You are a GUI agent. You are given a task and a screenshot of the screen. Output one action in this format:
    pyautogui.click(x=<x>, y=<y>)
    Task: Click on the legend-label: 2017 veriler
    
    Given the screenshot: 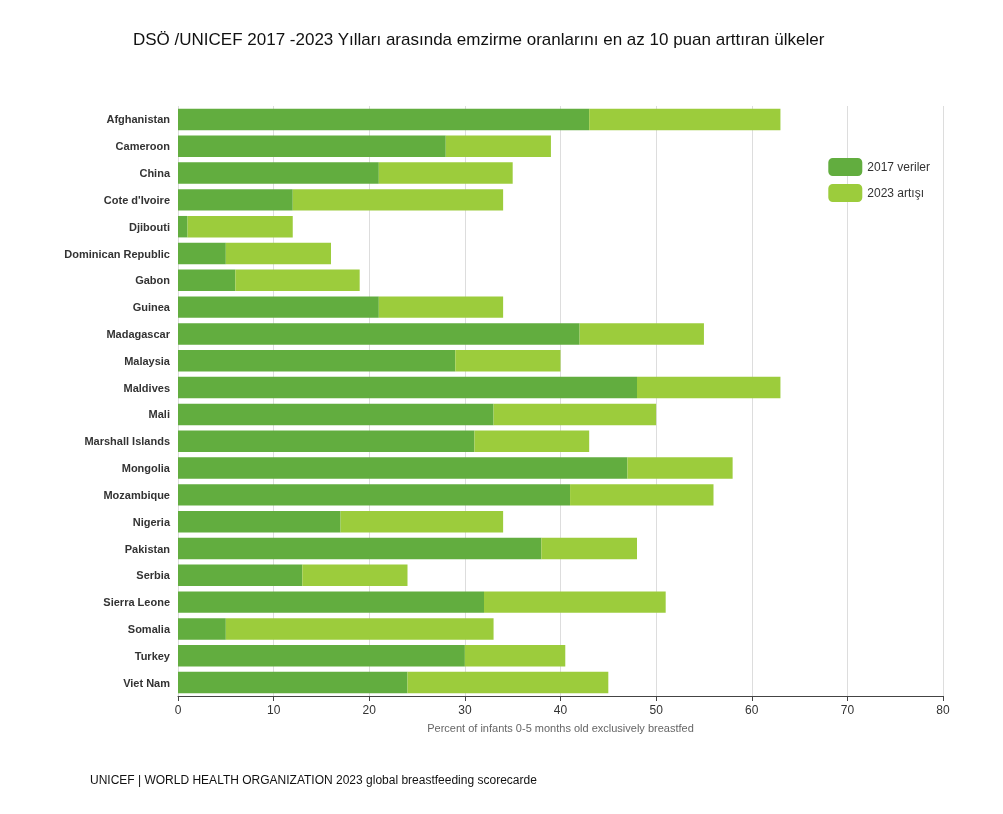 What is the action you would take?
    pyautogui.click(x=898, y=167)
    